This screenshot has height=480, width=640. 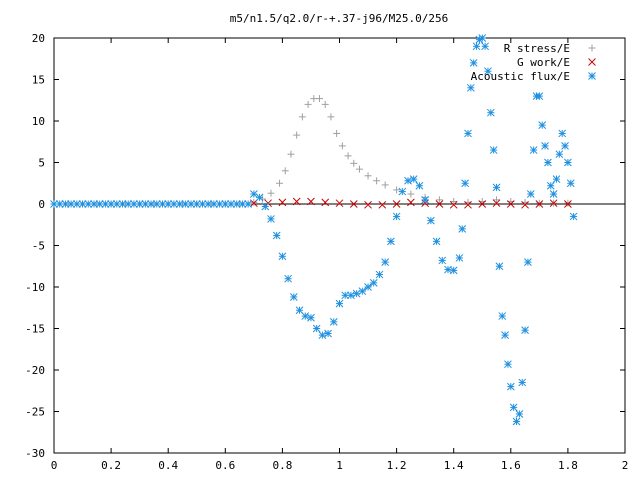 What do you see at coordinates (168, 465) in the screenshot?
I see `x-tick-label: 0.4` at bounding box center [168, 465].